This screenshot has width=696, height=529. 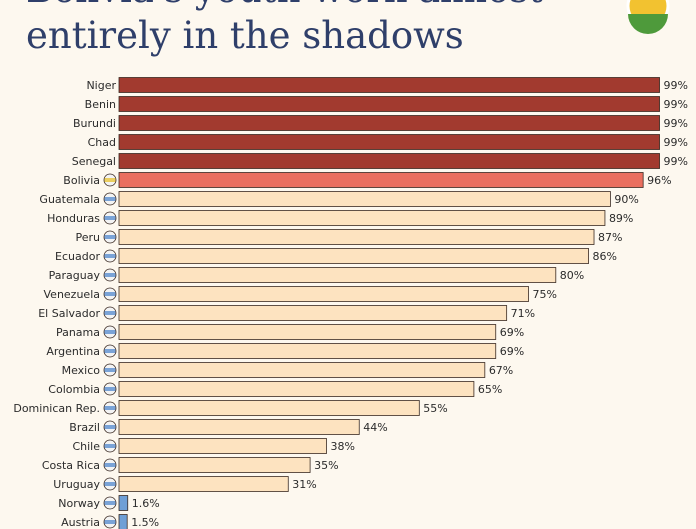 What do you see at coordinates (77, 256) in the screenshot?
I see `y-tick-label: Ecuador` at bounding box center [77, 256].